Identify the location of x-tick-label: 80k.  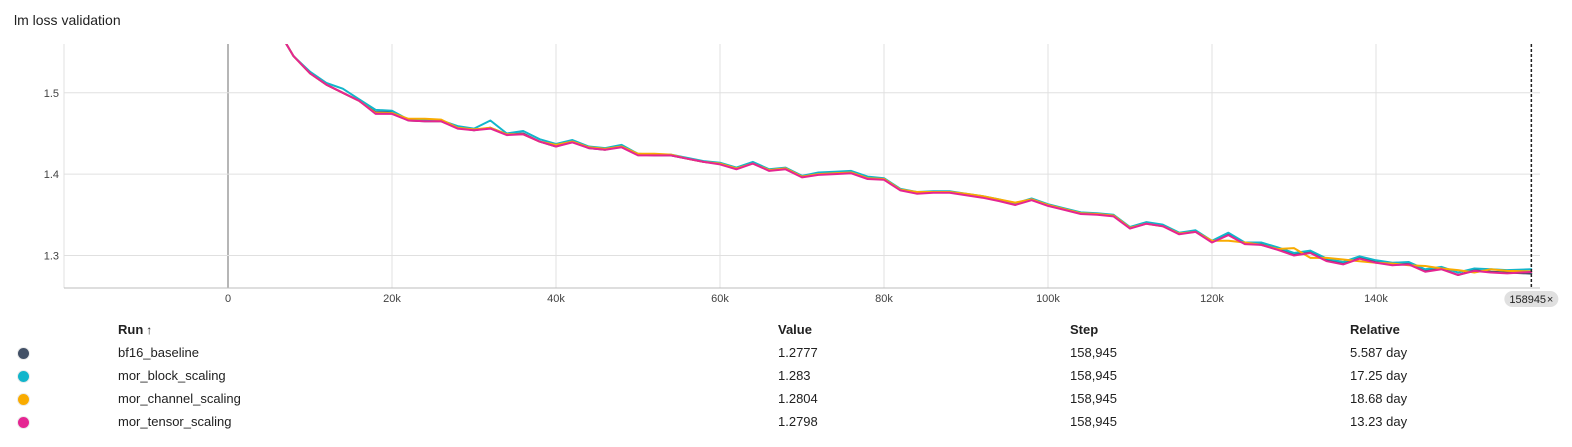
(884, 299).